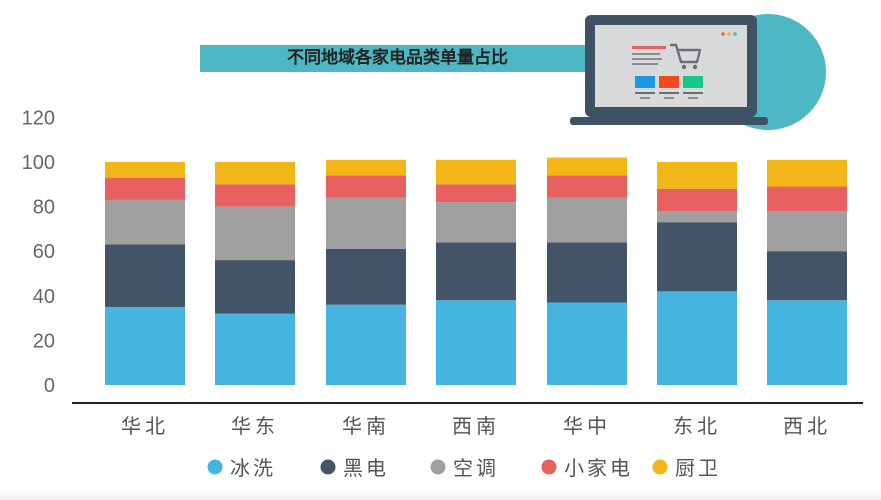 The width and height of the screenshot is (881, 500). I want to click on x-tick-label: 西南, so click(476, 426).